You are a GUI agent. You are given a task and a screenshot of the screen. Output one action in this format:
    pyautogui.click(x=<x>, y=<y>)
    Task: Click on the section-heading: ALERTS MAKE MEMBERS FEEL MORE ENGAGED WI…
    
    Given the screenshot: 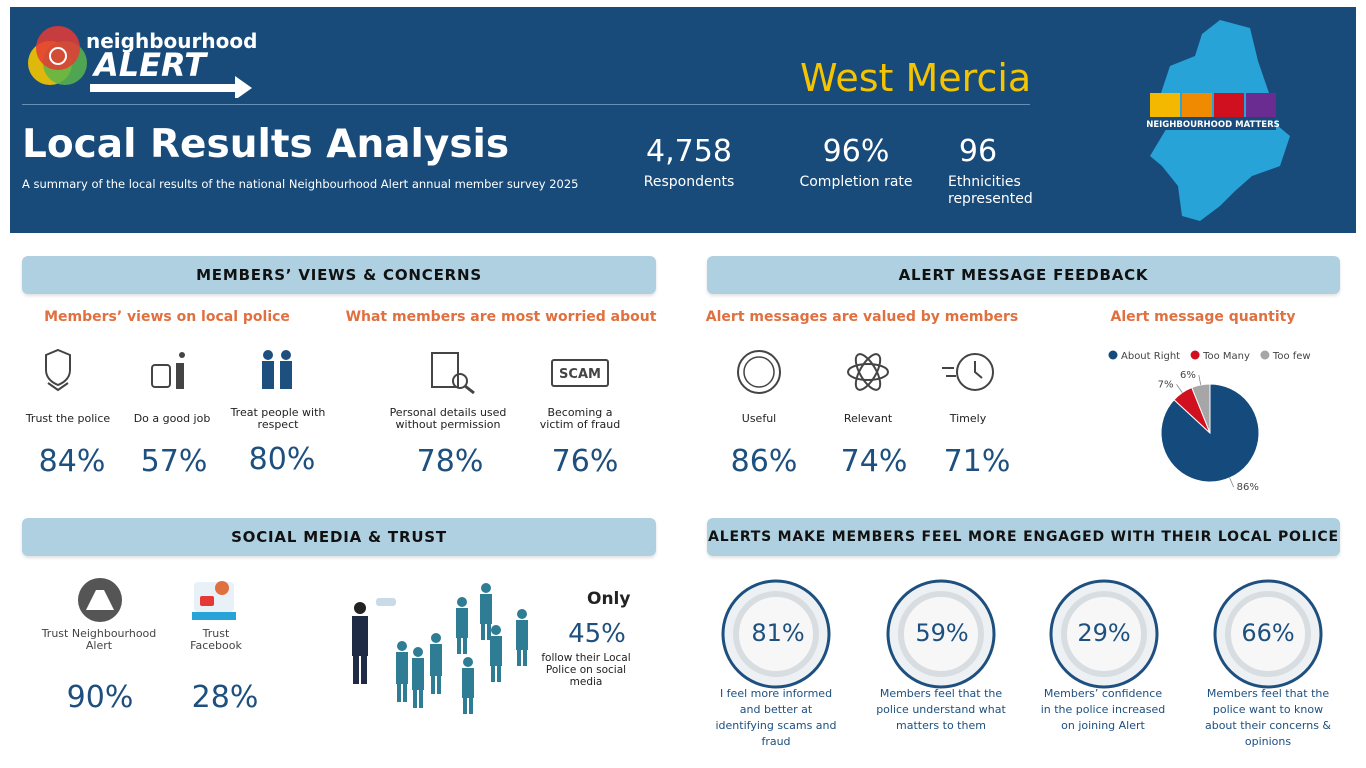 What is the action you would take?
    pyautogui.click(x=1023, y=537)
    